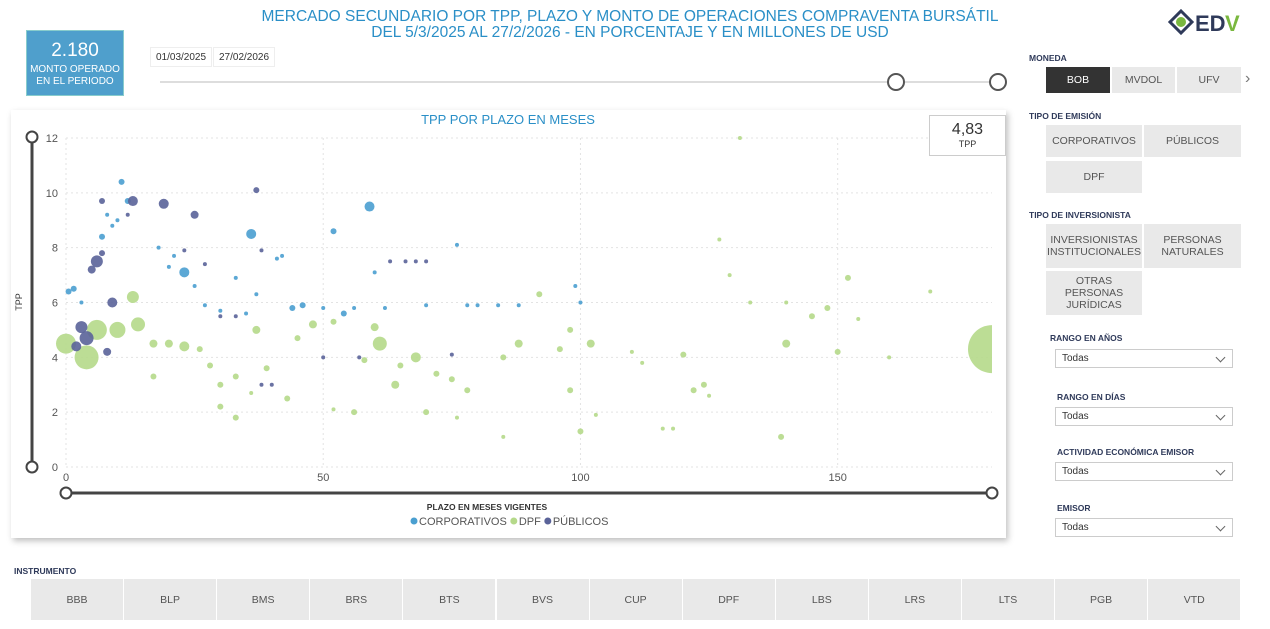 The width and height of the screenshot is (1270, 629). What do you see at coordinates (66, 493) in the screenshot?
I see `x-slider-left-handle` at bounding box center [66, 493].